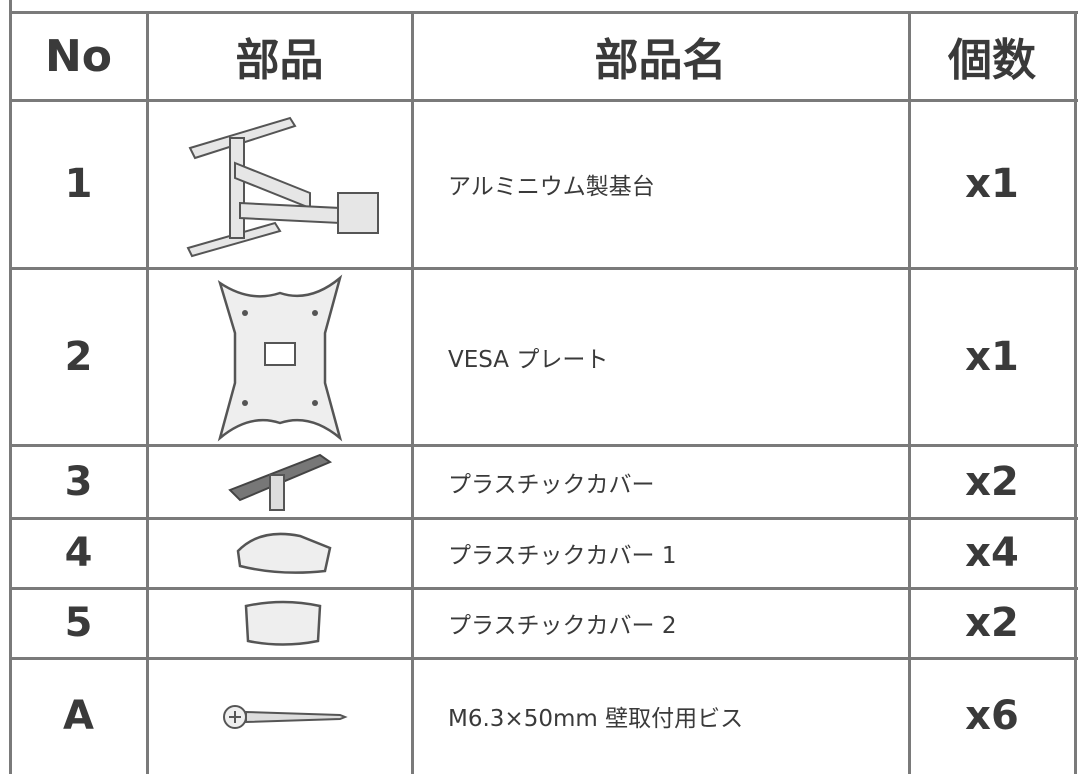 The image size is (1085, 774). Describe the element at coordinates (992, 716) in the screenshot. I see `quantity: x6` at that location.